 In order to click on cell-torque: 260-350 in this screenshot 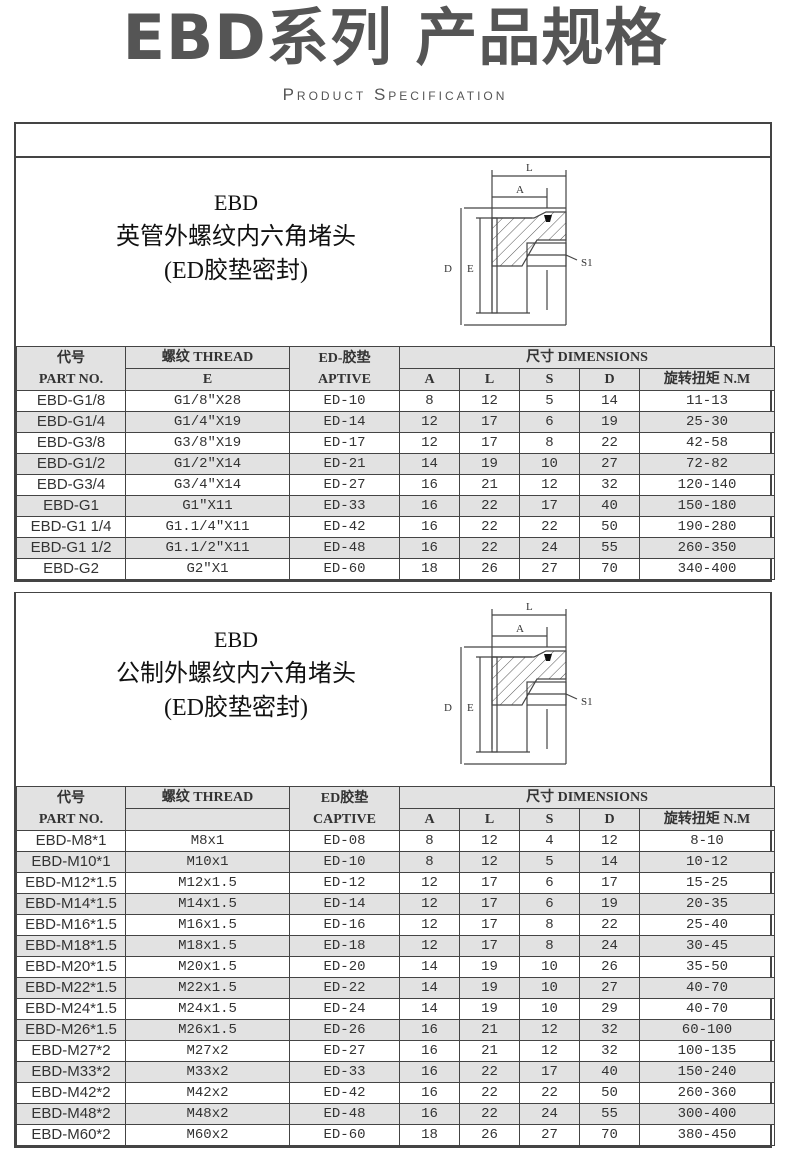, I will do `click(707, 548)`.